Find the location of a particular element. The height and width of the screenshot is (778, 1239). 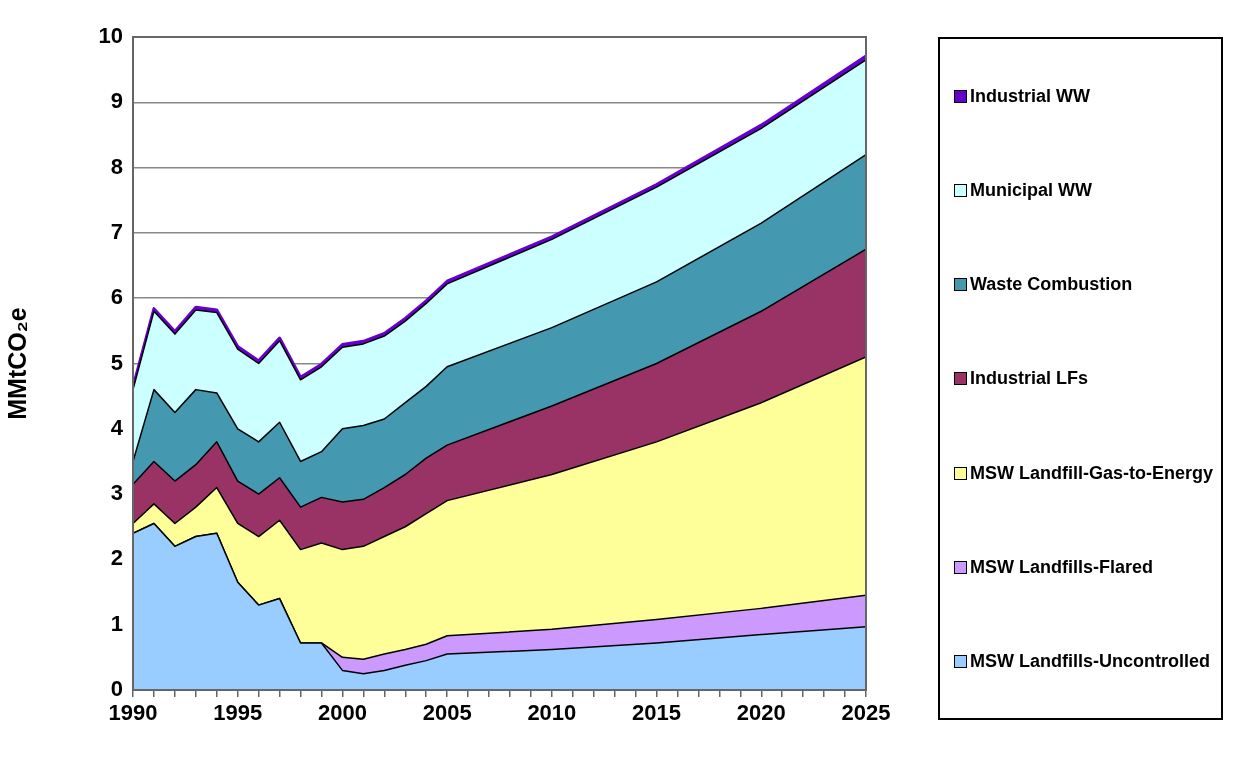

y-tick-label: 8 is located at coordinates (116, 166).